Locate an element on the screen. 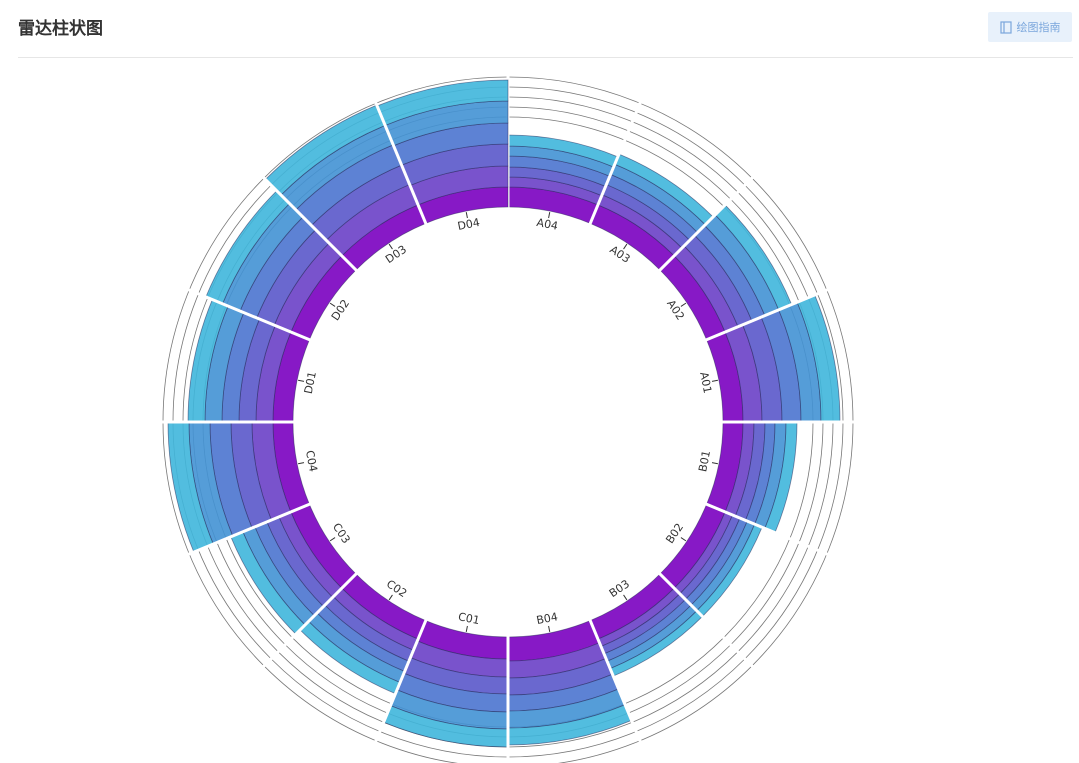  category-label: C02 is located at coordinates (396, 588).